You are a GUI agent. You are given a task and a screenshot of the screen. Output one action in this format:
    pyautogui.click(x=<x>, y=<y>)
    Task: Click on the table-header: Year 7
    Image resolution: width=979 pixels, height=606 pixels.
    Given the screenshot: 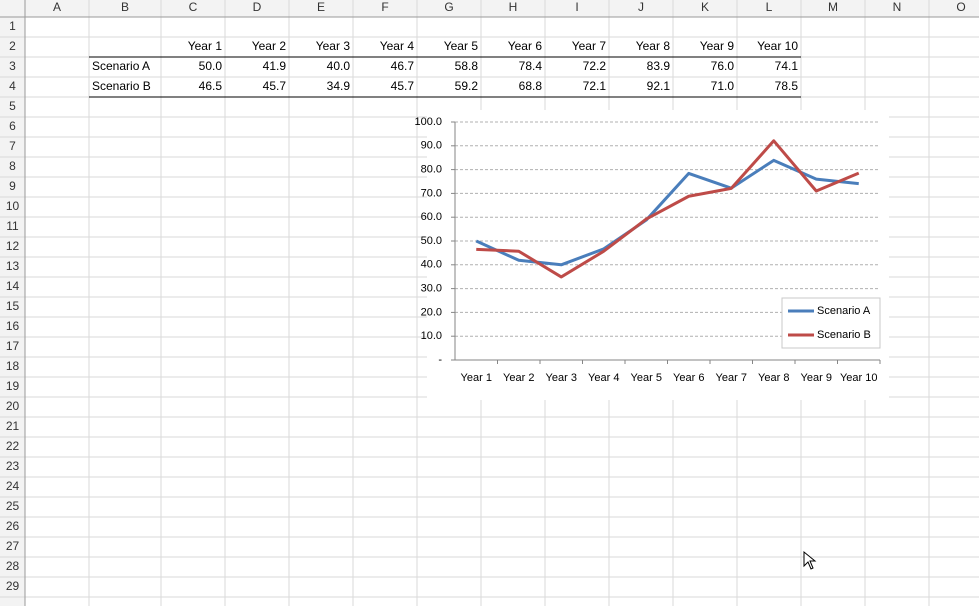 What is the action you would take?
    pyautogui.click(x=589, y=46)
    